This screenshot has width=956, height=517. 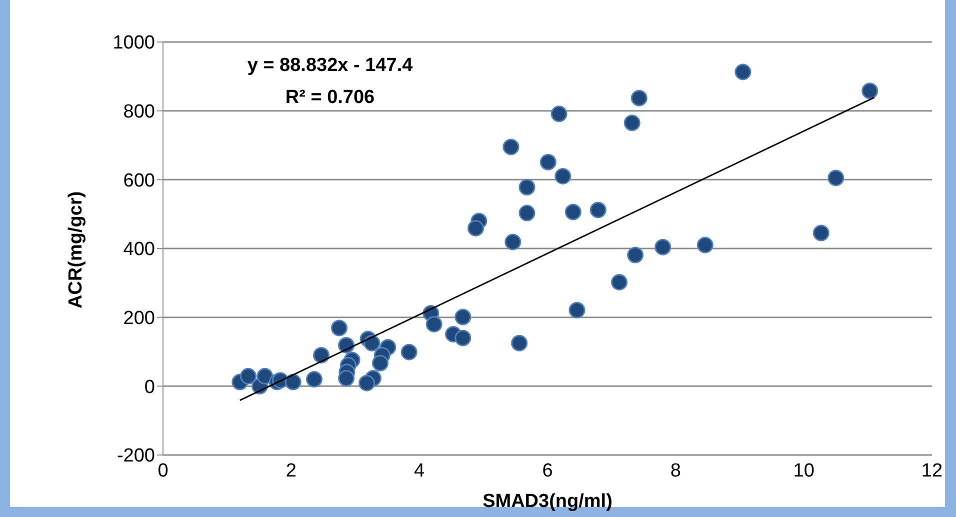 I want to click on y-axis-title: ACR(mg/gcr), so click(x=76, y=249).